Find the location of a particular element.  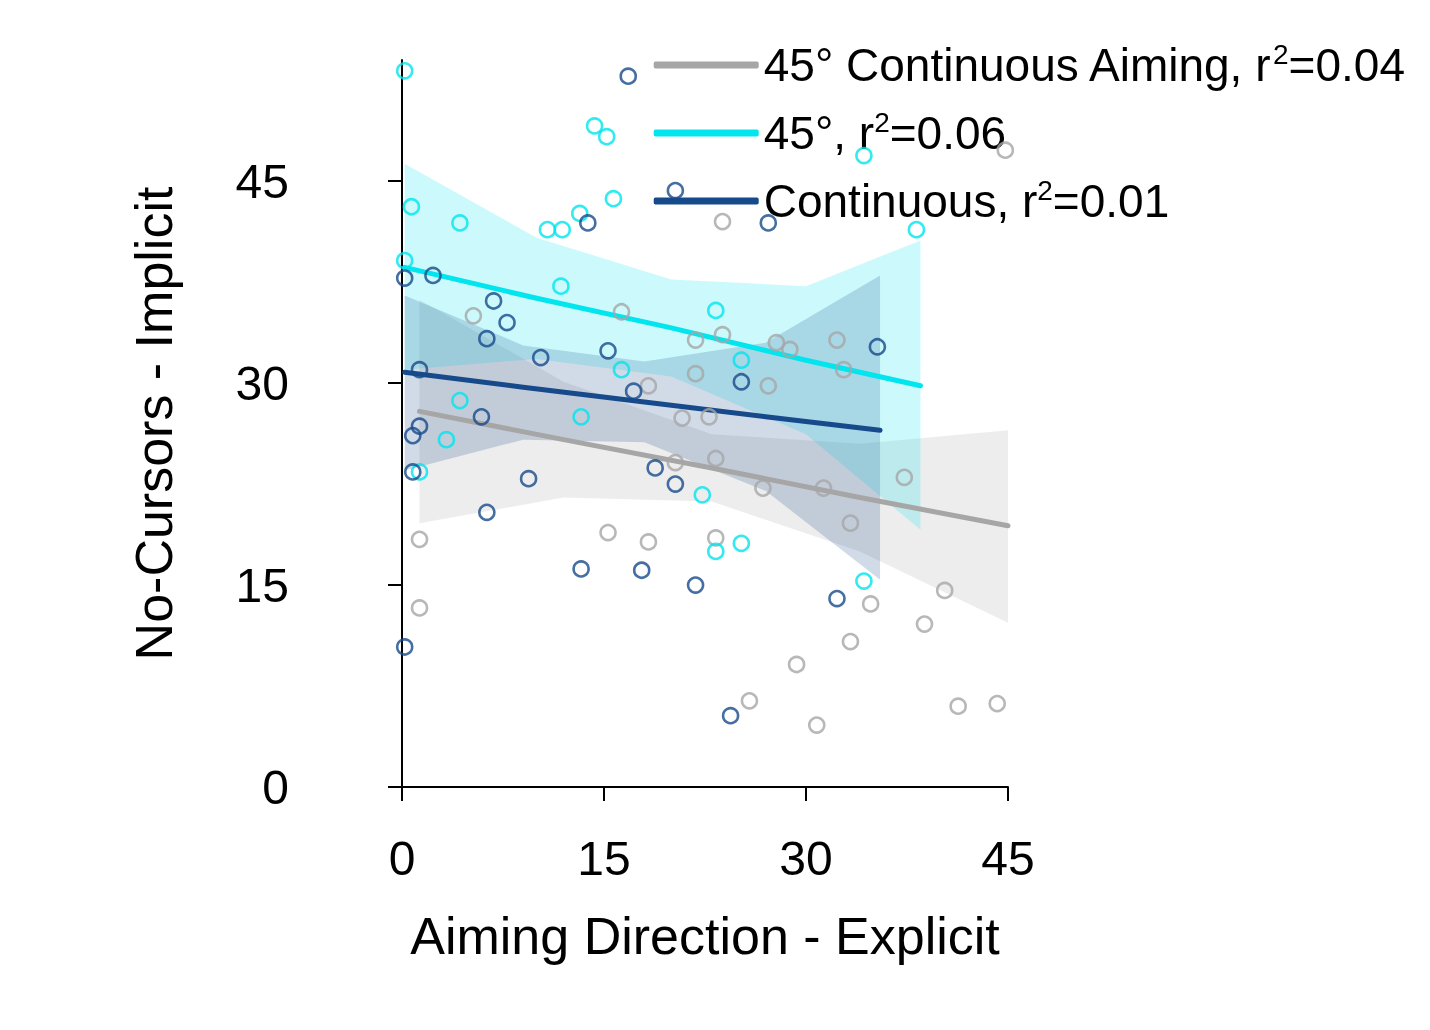

y-tick-label: 30 is located at coordinates (262, 383).